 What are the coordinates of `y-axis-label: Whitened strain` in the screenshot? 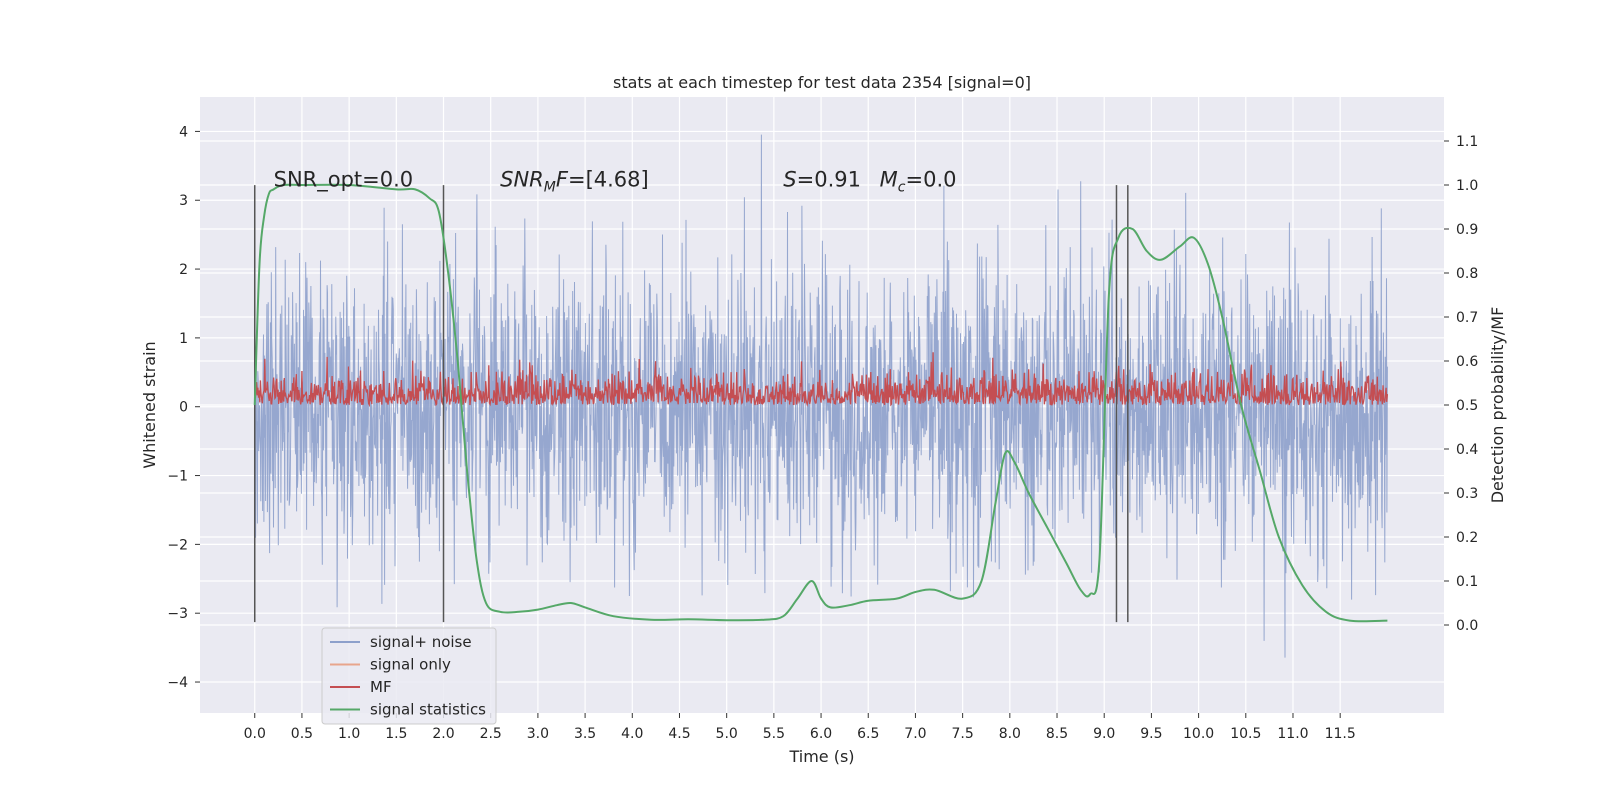 It's located at (149, 404).